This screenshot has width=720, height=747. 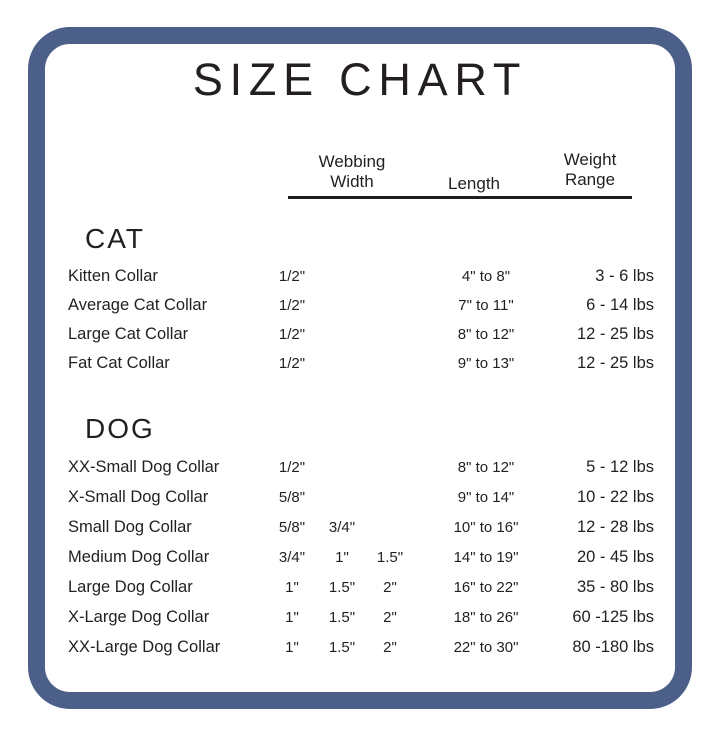 I want to click on webbing-width-cell-3: 1.5", so click(x=390, y=557).